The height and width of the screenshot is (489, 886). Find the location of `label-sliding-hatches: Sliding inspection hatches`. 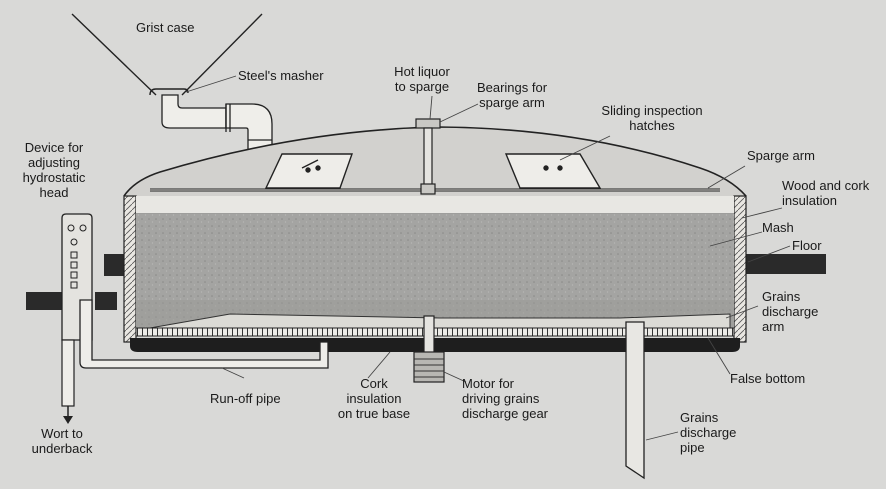

label-sliding-hatches: Sliding inspection hatches is located at coordinates (652, 118).